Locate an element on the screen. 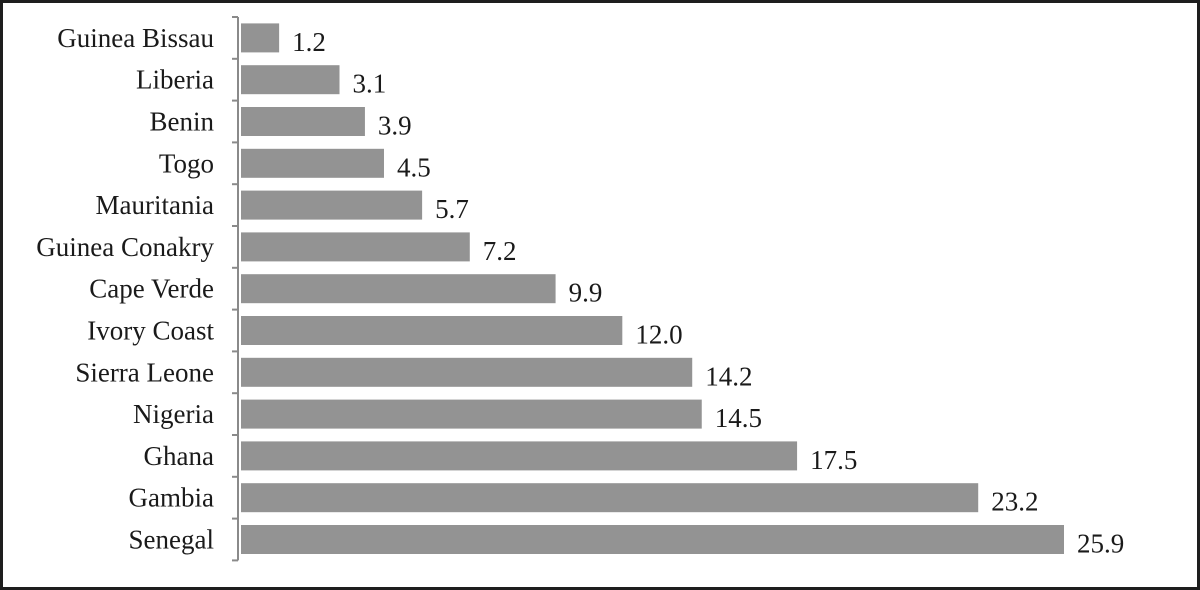  category-label: Benin is located at coordinates (182, 122).